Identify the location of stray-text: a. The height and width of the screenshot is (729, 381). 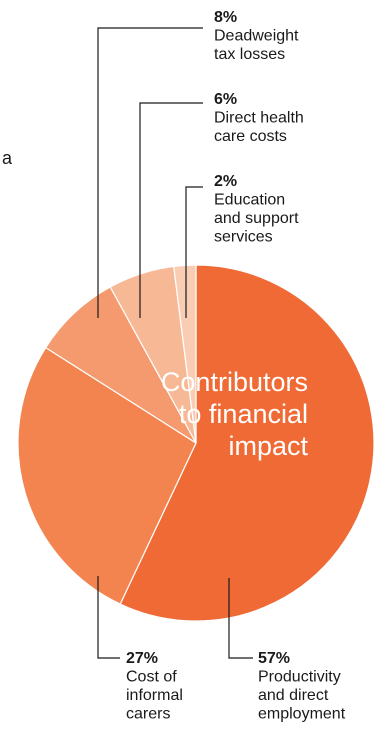
(7, 158).